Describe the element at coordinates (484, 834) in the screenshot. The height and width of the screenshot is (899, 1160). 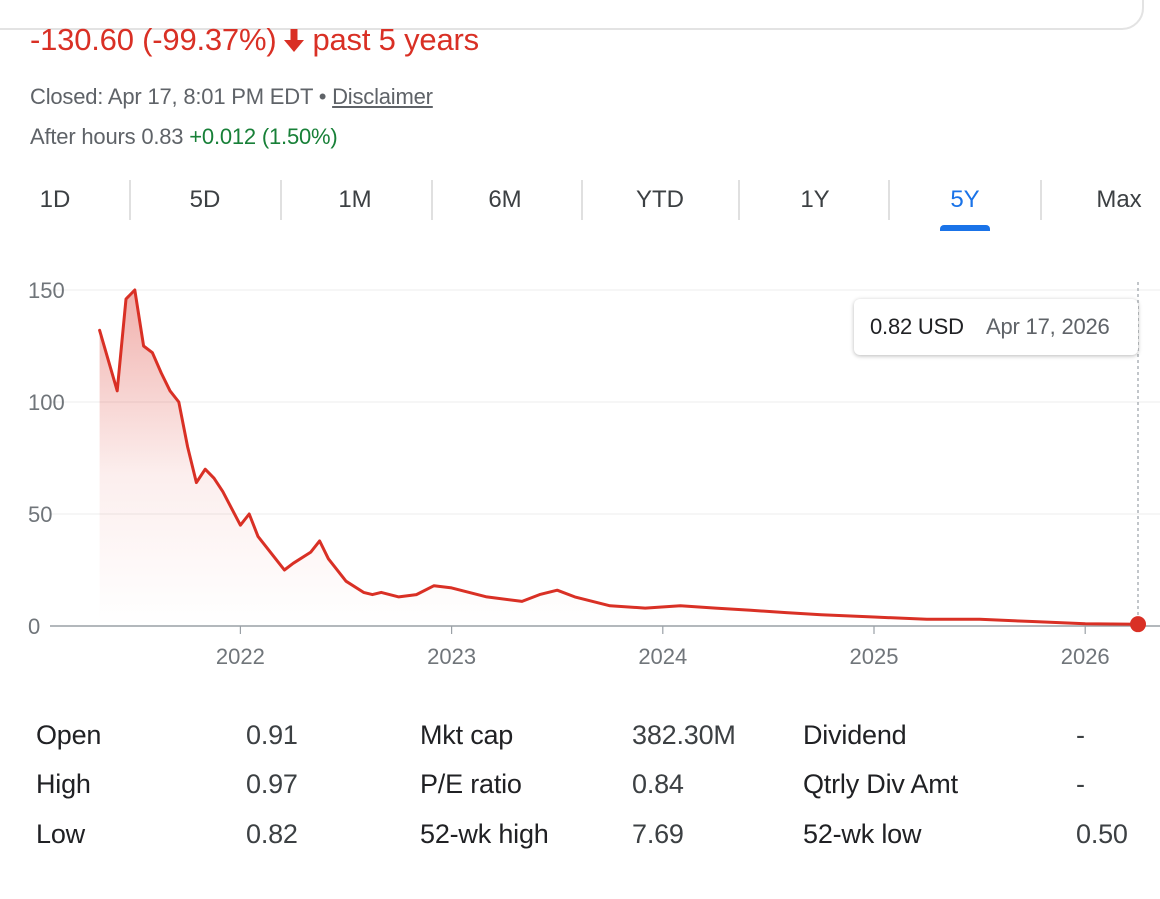
I see `stat-label: 52-wk high` at that location.